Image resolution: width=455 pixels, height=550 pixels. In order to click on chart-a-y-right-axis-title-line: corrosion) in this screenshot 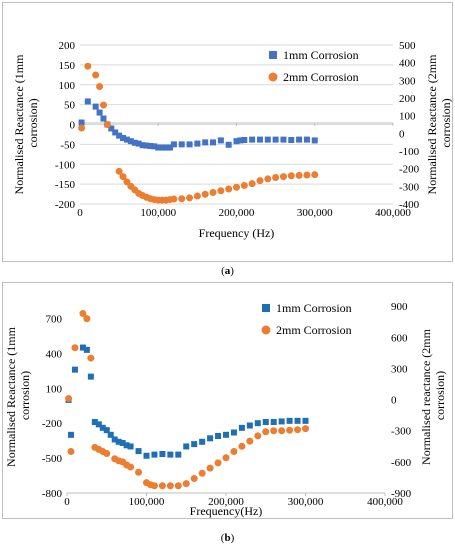, I will do `click(445, 124)`.